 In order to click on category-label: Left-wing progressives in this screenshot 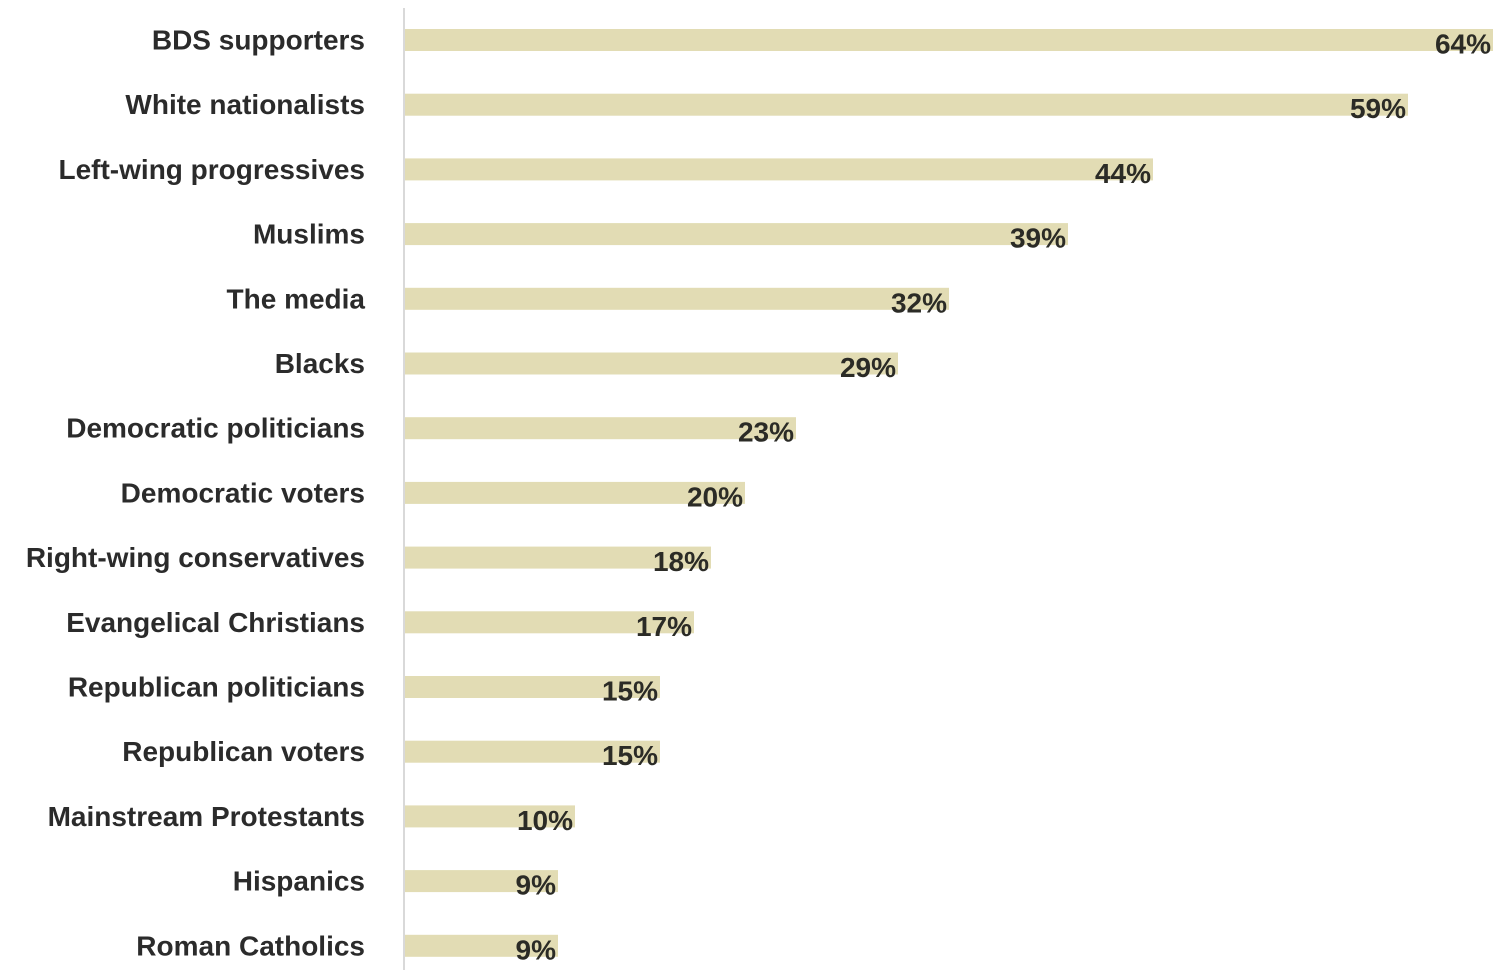, I will do `click(211, 169)`.